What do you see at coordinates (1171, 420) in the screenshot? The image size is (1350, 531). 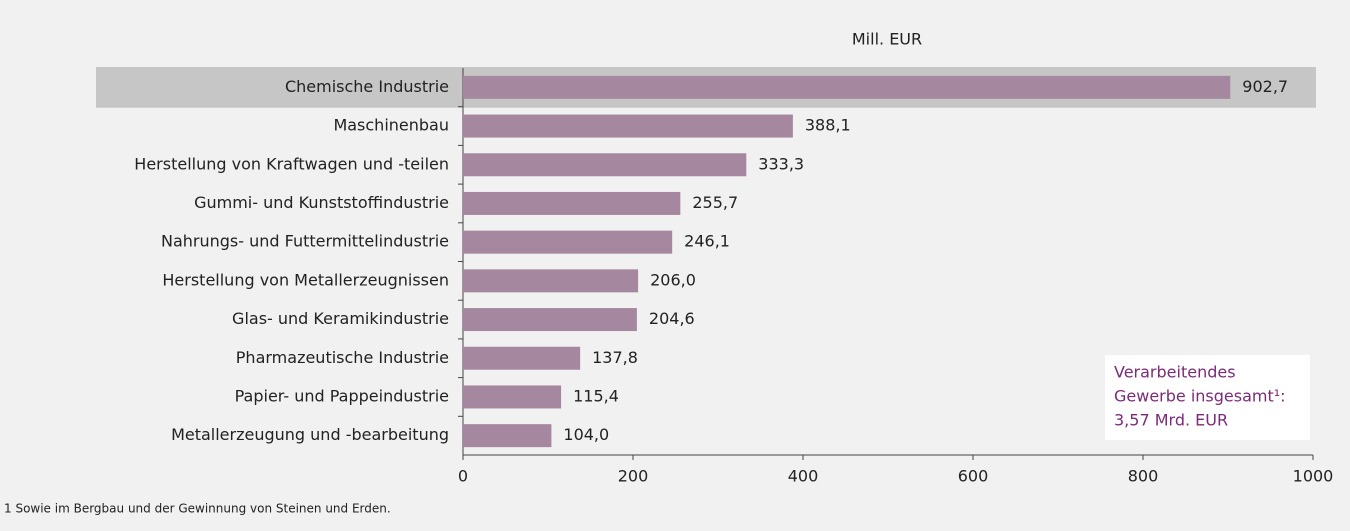 I see `annotation: 3,57 Mrd. EUR` at bounding box center [1171, 420].